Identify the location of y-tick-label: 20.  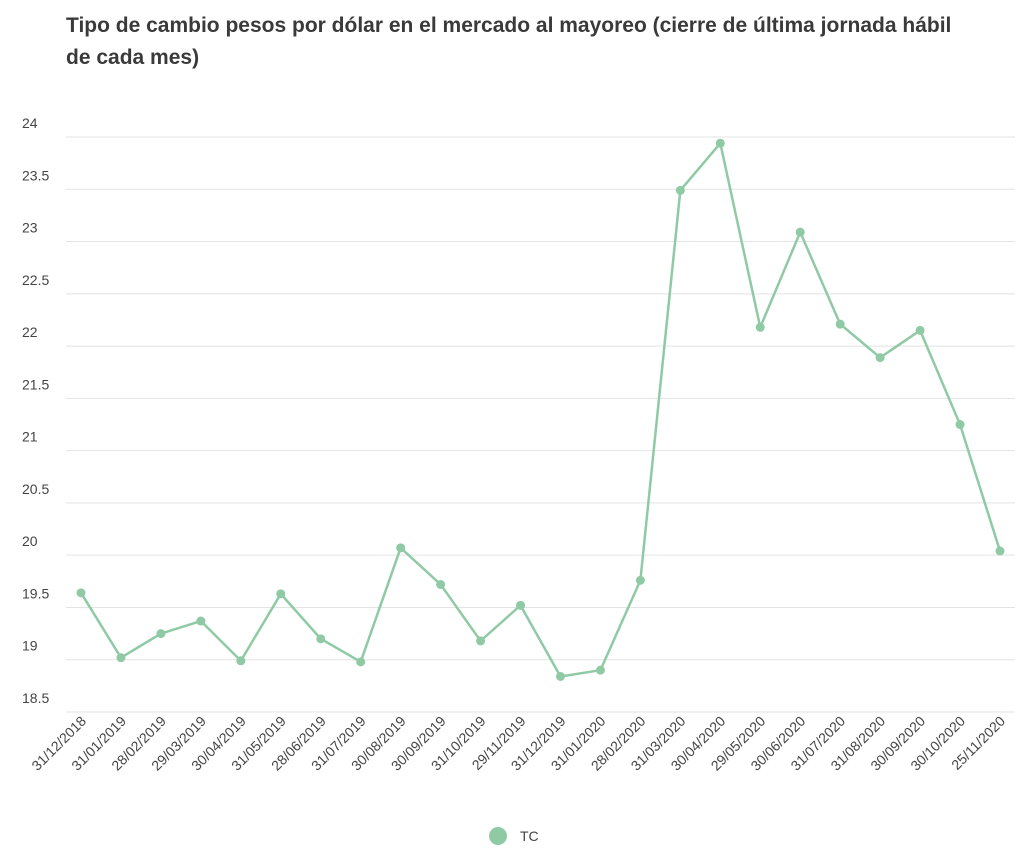
(30, 541).